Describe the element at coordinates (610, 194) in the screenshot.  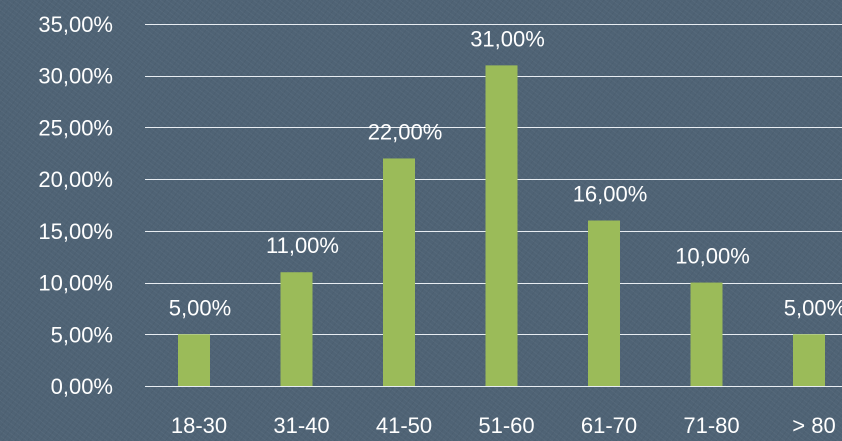
I see `data-label: 16,00%` at that location.